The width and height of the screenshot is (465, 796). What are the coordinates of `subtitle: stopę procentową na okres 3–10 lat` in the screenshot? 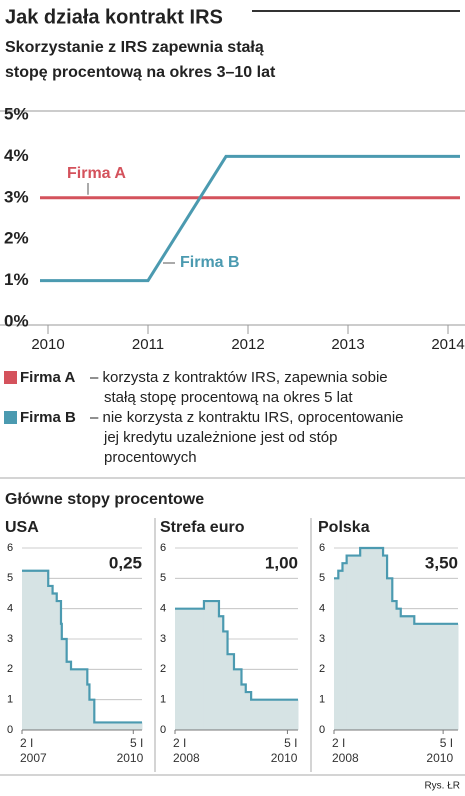 It's located at (140, 72).